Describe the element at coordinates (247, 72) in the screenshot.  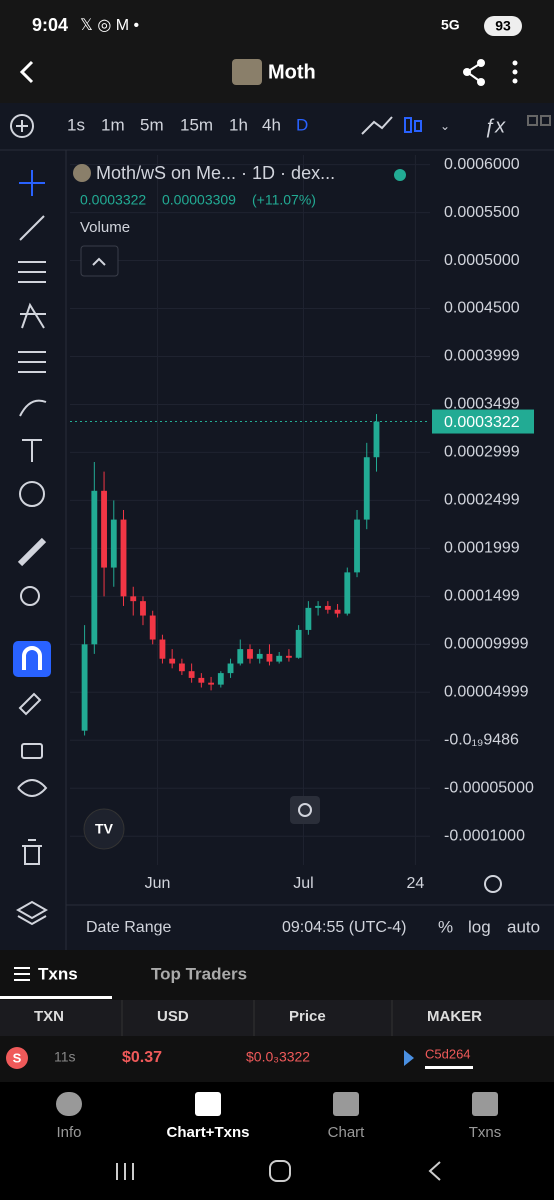
I see `token-icon` at that location.